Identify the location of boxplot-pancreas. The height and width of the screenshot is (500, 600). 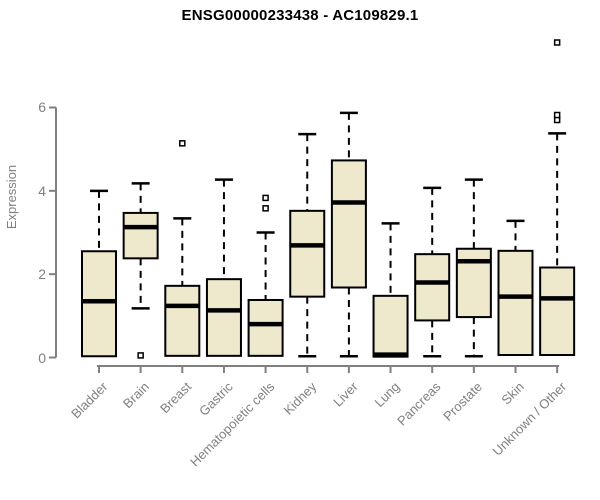
(432, 272).